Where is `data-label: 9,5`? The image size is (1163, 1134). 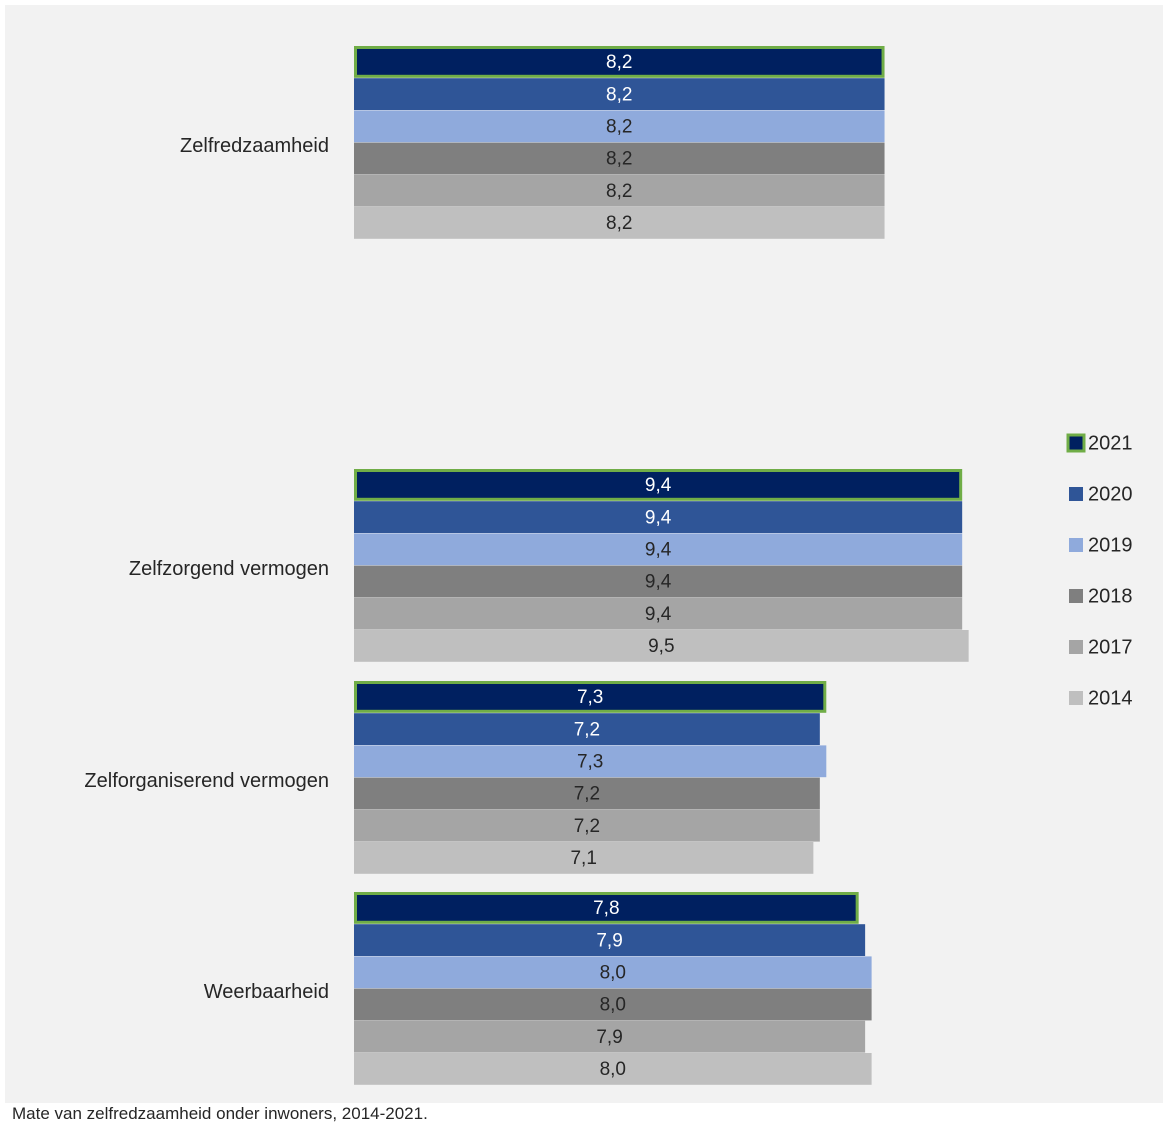
data-label: 9,5 is located at coordinates (661, 646).